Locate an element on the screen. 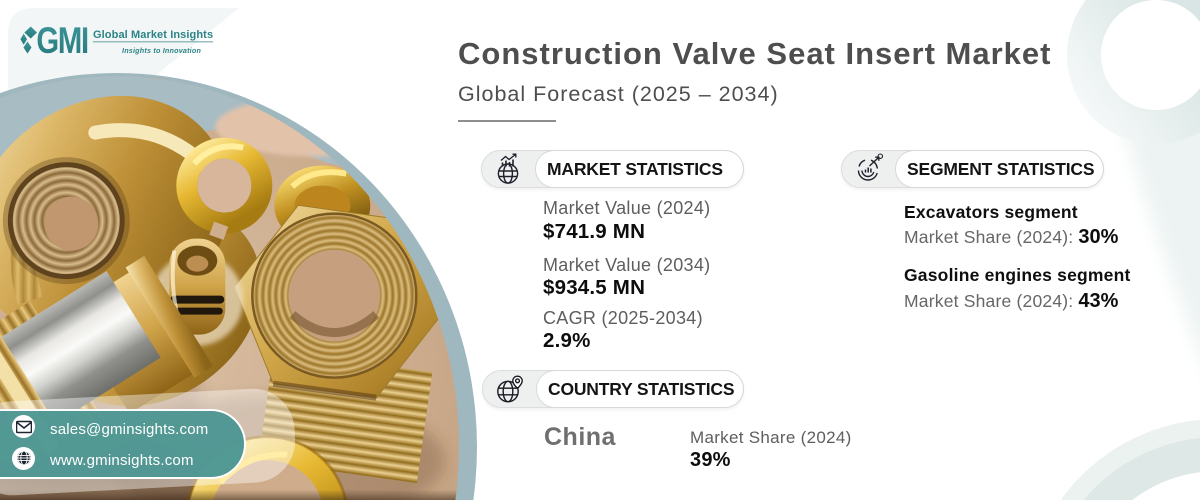 This screenshot has height=500, width=1200. svg-text: GMI is located at coordinates (62, 41).